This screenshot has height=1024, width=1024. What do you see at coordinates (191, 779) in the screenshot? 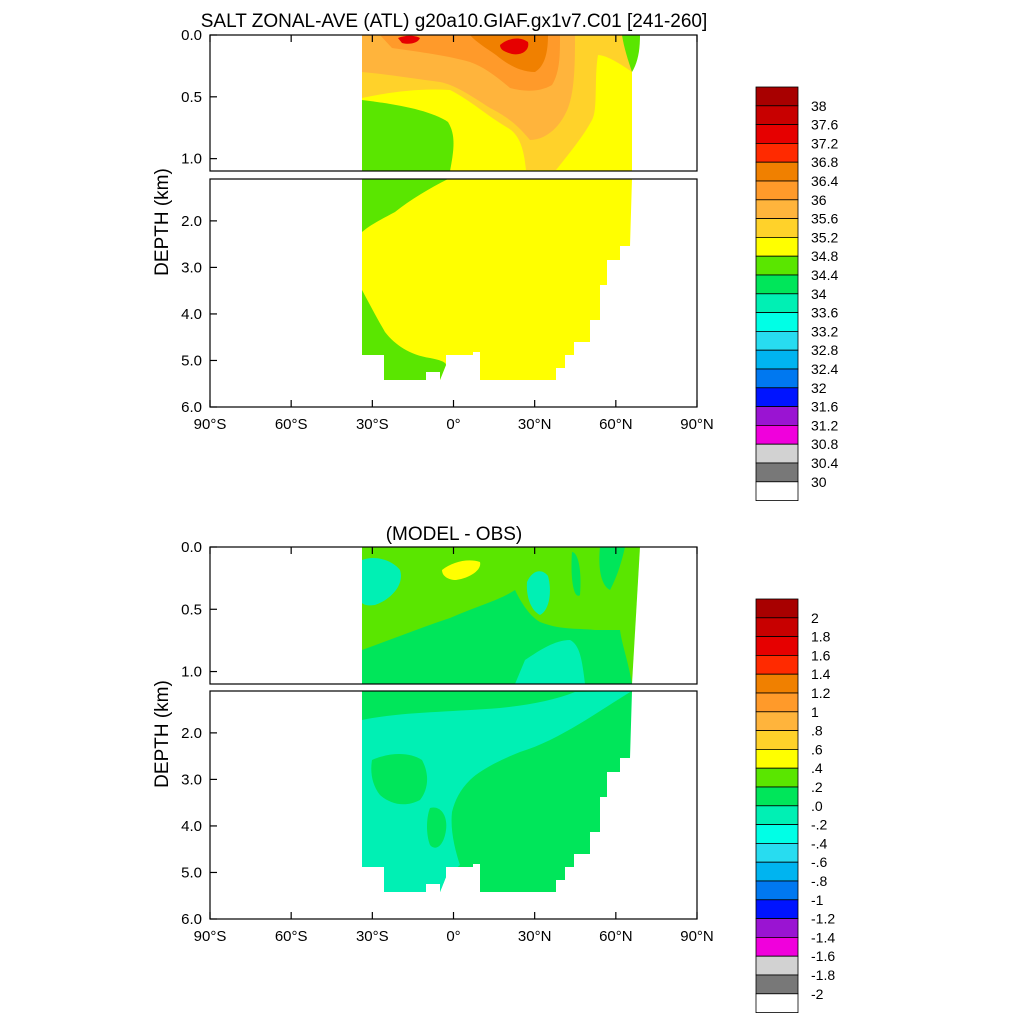
I see `y-tick-label: 3.0` at bounding box center [191, 779].